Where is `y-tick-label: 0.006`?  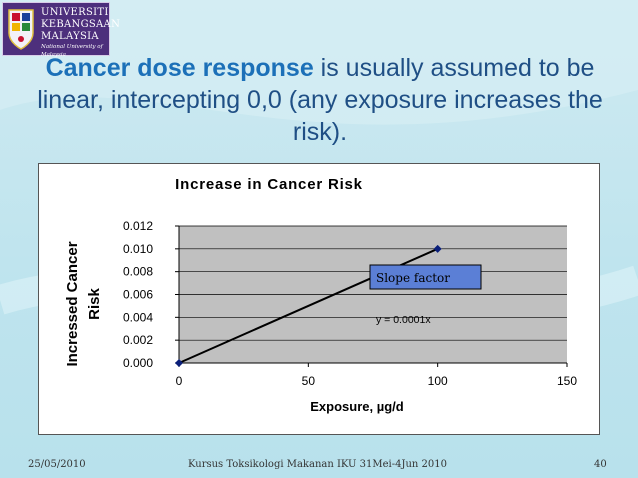 y-tick-label: 0.006 is located at coordinates (138, 295).